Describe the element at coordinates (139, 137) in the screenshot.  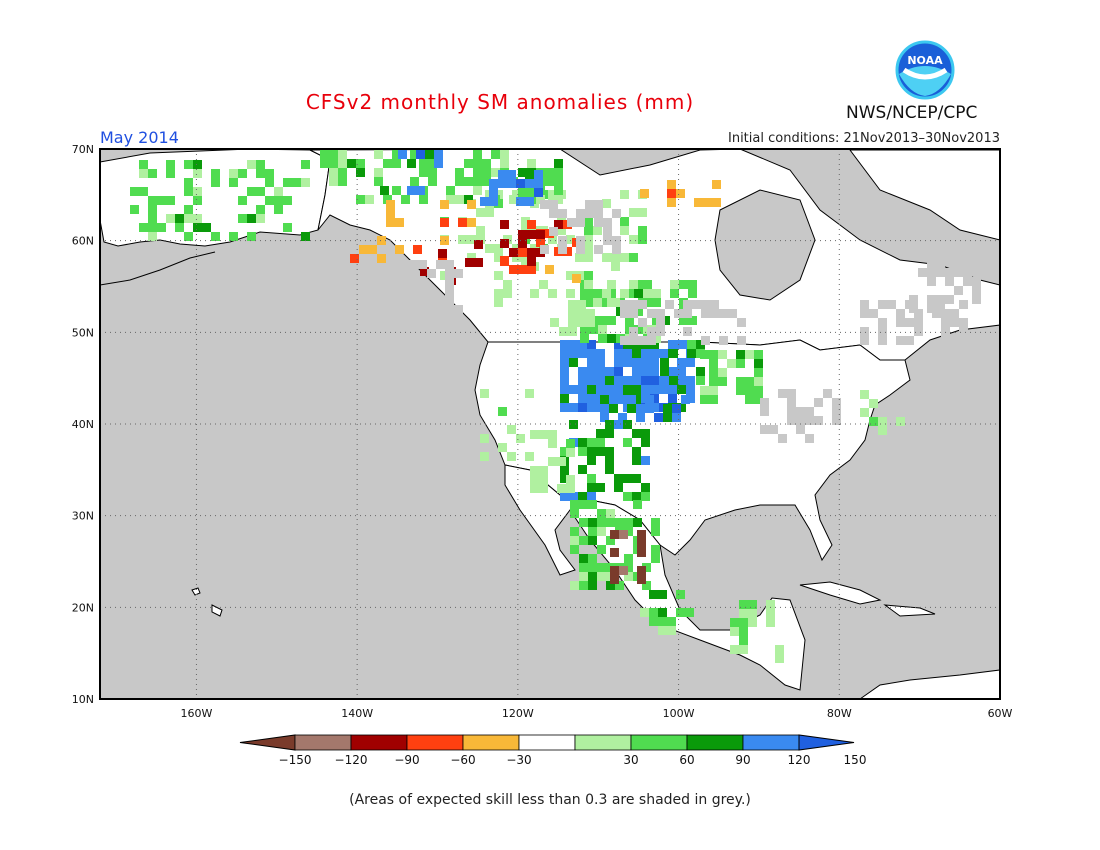
I see `forecast-period: May 2014` at that location.